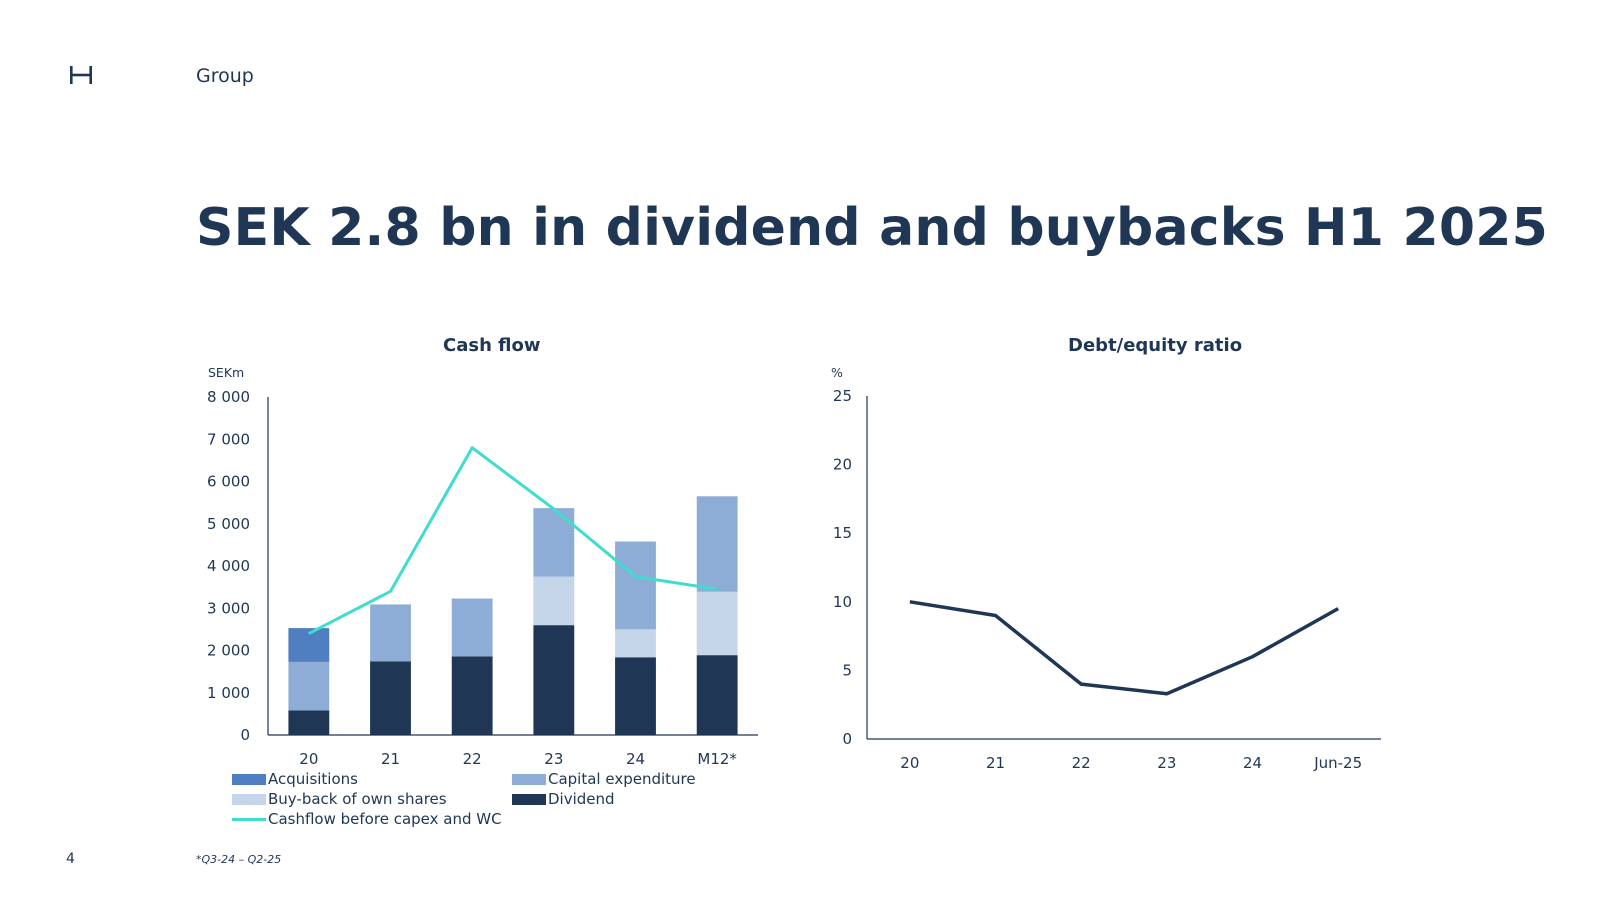 The width and height of the screenshot is (1600, 900). What do you see at coordinates (228, 439) in the screenshot?
I see `y-tick-label: 7 000` at bounding box center [228, 439].